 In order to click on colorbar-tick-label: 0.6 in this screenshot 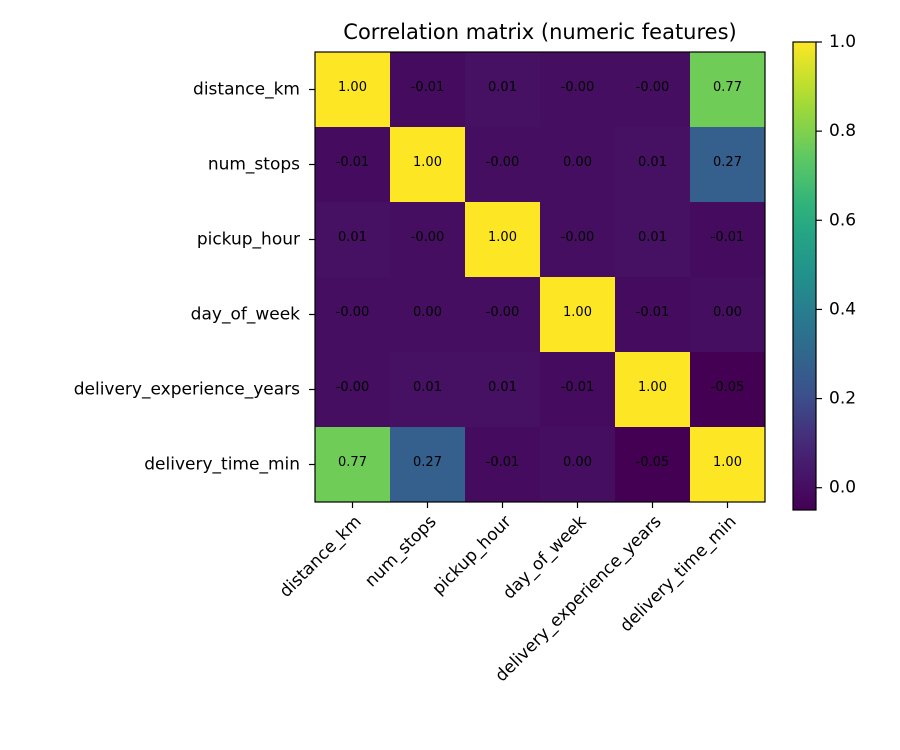, I will do `click(842, 220)`.